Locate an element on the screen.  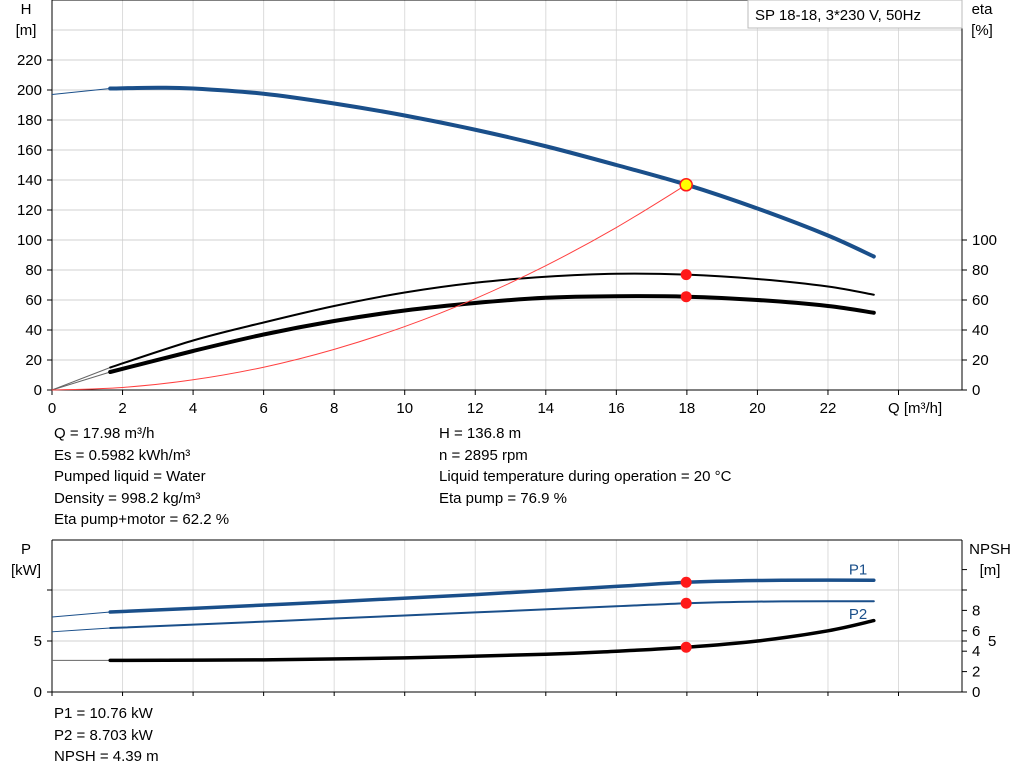
y-tick-label-right: 8 is located at coordinates (976, 610).